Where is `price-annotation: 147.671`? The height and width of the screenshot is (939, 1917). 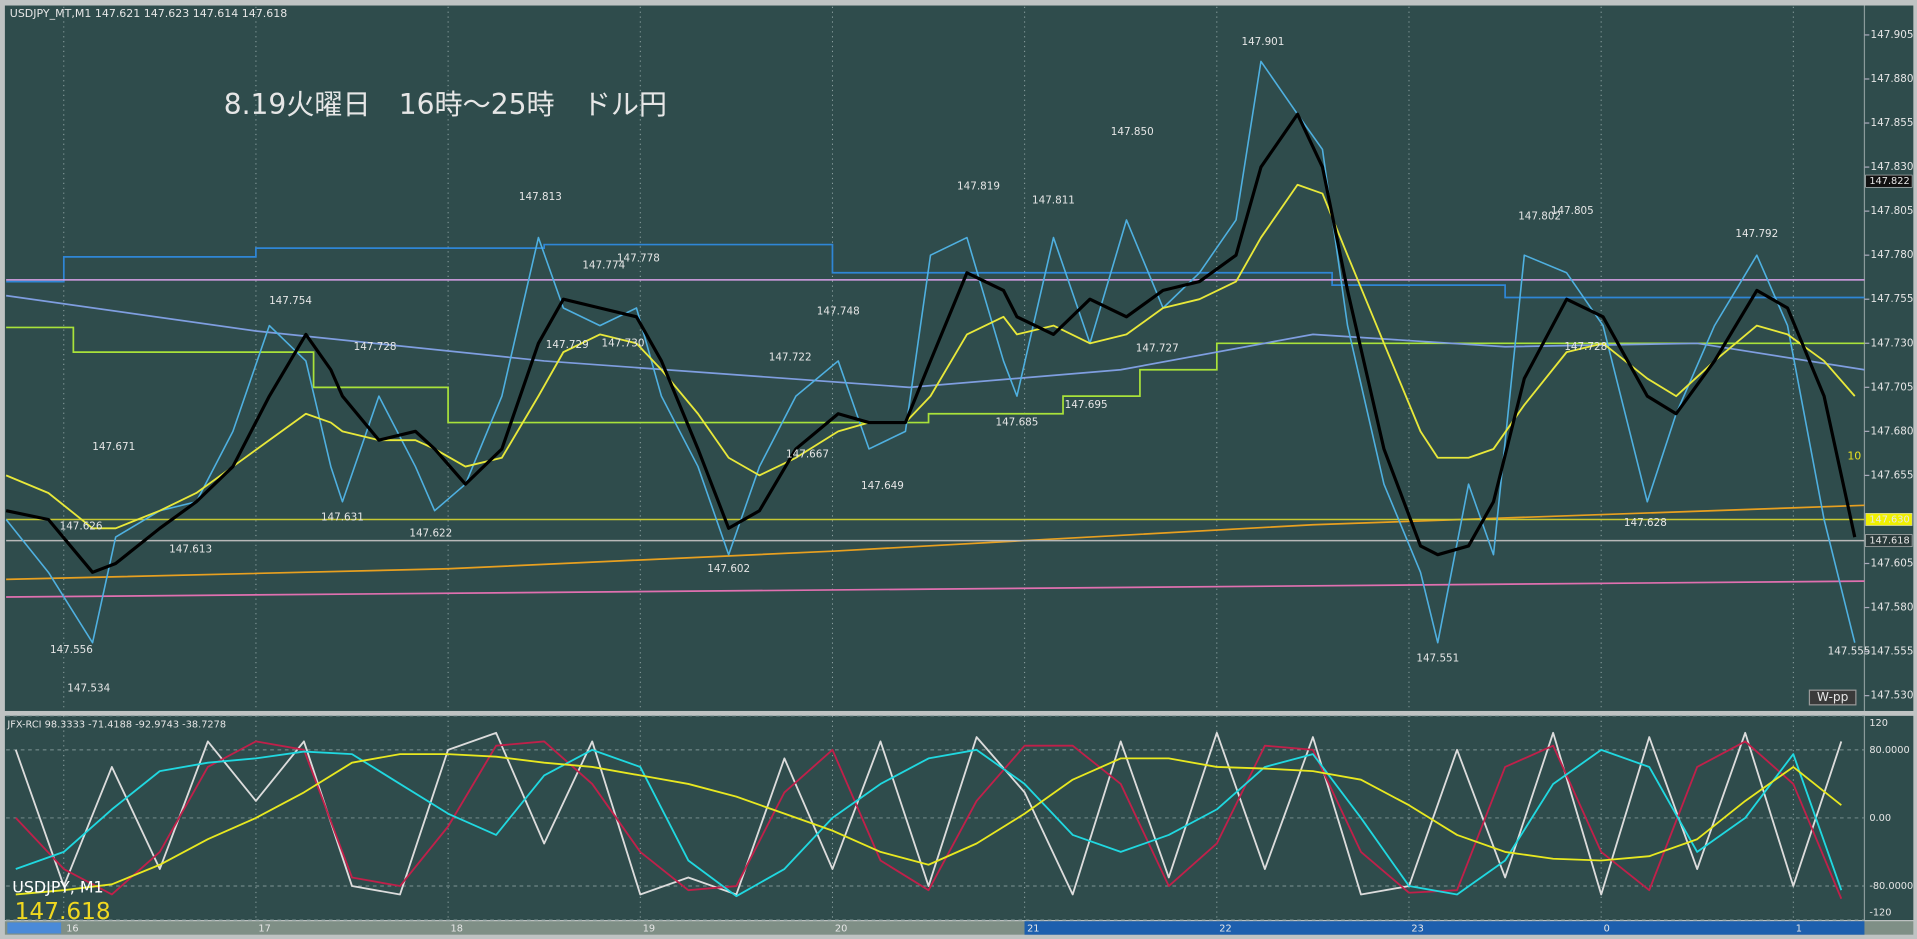
price-annotation: 147.671 is located at coordinates (113, 447).